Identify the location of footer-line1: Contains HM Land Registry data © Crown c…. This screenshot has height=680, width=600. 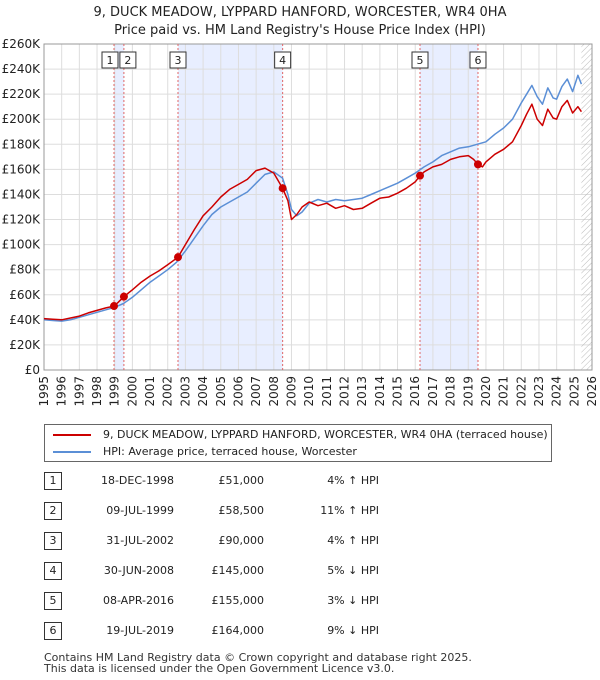
(258, 657).